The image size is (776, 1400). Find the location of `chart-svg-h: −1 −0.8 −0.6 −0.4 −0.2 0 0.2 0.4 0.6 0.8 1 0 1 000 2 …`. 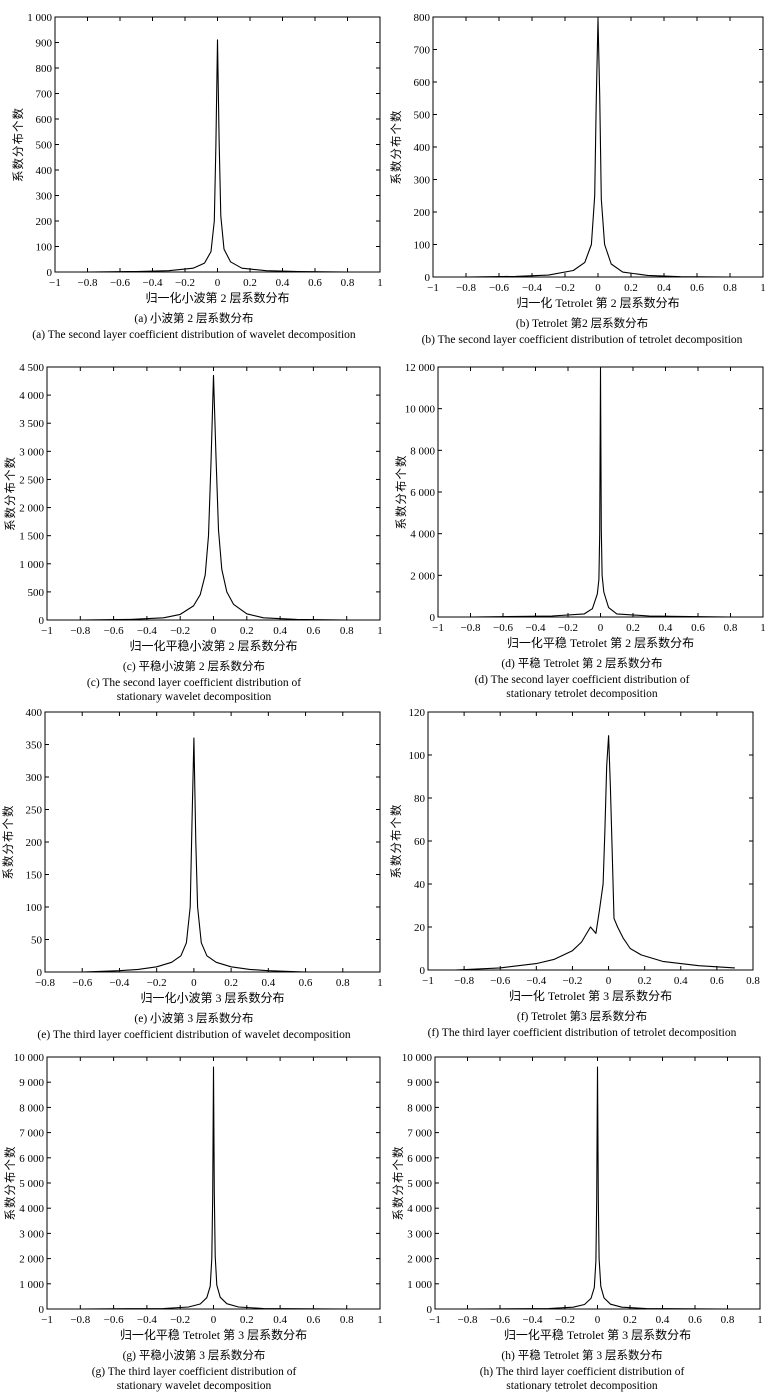

chart-svg-h: −1 −0.8 −0.6 −0.4 −0.2 0 0.2 0.4 0.6 0.8 1 0 1 000 2 … is located at coordinates (577, 1197).